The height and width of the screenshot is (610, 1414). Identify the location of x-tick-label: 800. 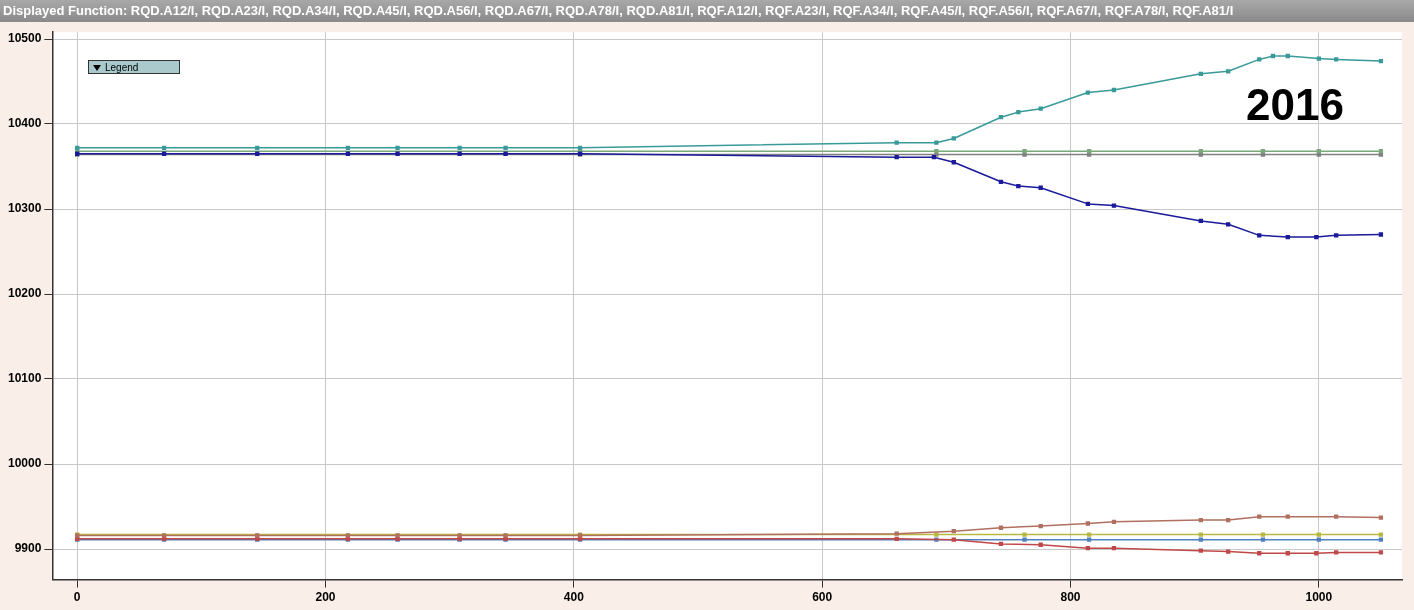
(1070, 597).